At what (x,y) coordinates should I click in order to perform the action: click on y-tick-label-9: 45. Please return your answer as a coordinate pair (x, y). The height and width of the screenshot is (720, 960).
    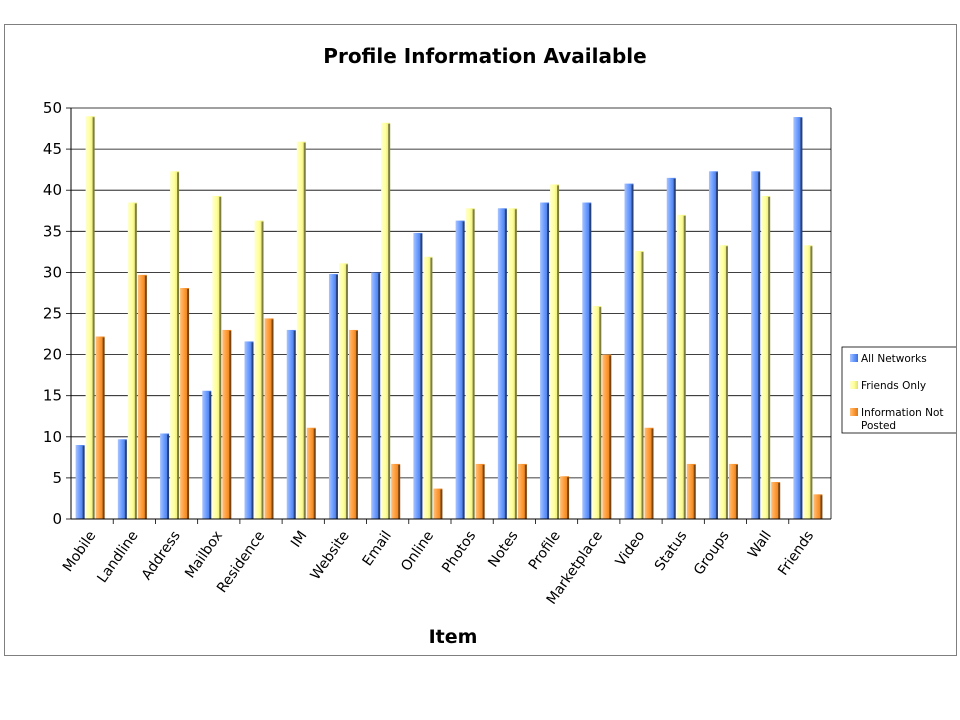
    Looking at the image, I should click on (52, 149).